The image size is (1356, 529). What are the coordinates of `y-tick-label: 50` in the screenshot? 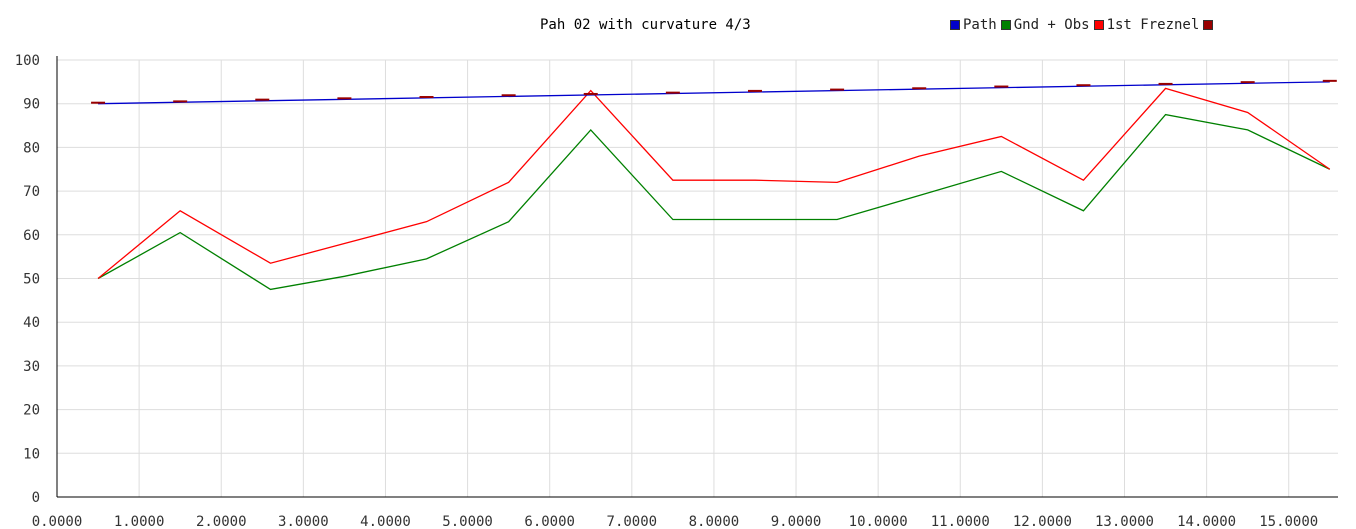 It's located at (31, 280).